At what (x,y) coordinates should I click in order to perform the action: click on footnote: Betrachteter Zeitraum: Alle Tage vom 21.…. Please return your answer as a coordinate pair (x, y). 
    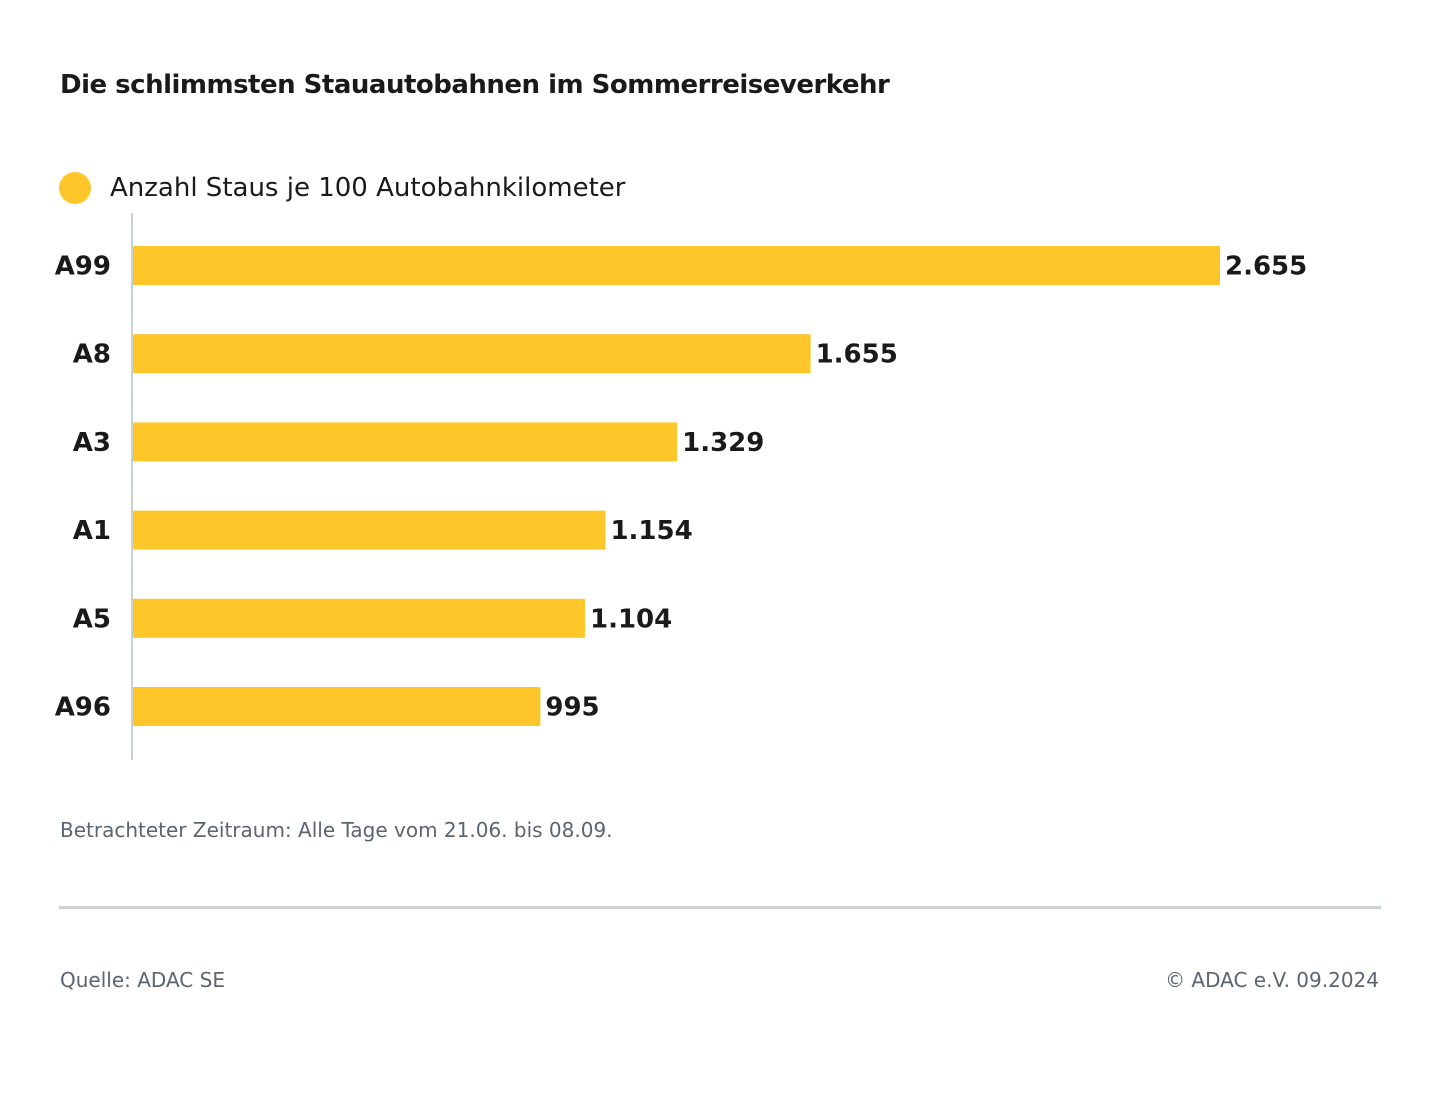
    Looking at the image, I should click on (336, 830).